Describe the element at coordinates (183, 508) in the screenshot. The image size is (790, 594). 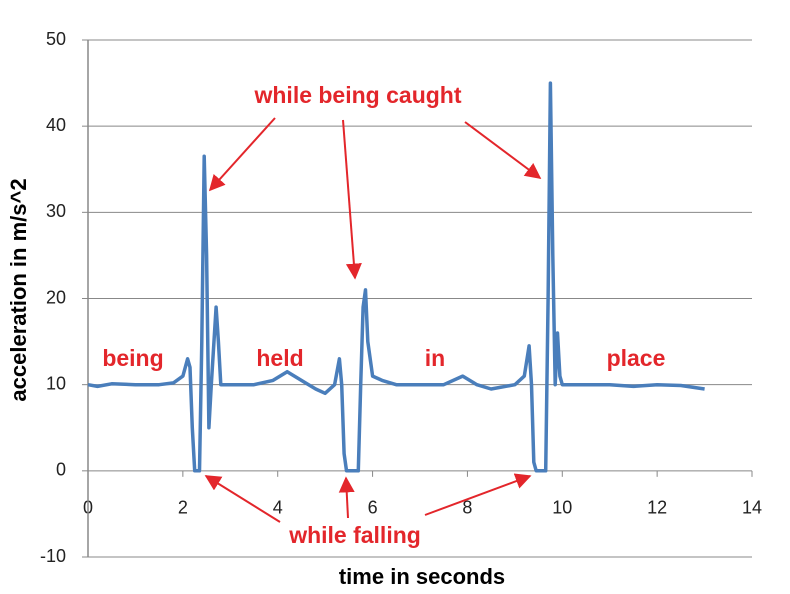
I see `x-tick-label: 2` at that location.